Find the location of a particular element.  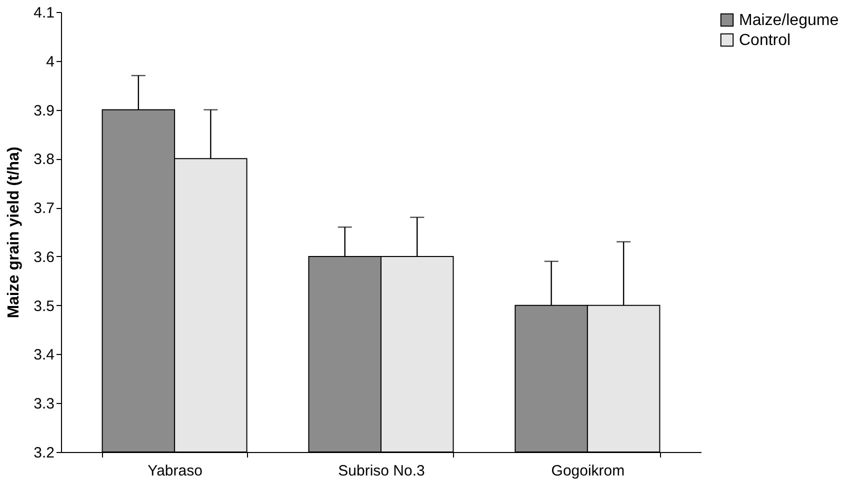

legend-label: Maize/legume is located at coordinates (789, 20).